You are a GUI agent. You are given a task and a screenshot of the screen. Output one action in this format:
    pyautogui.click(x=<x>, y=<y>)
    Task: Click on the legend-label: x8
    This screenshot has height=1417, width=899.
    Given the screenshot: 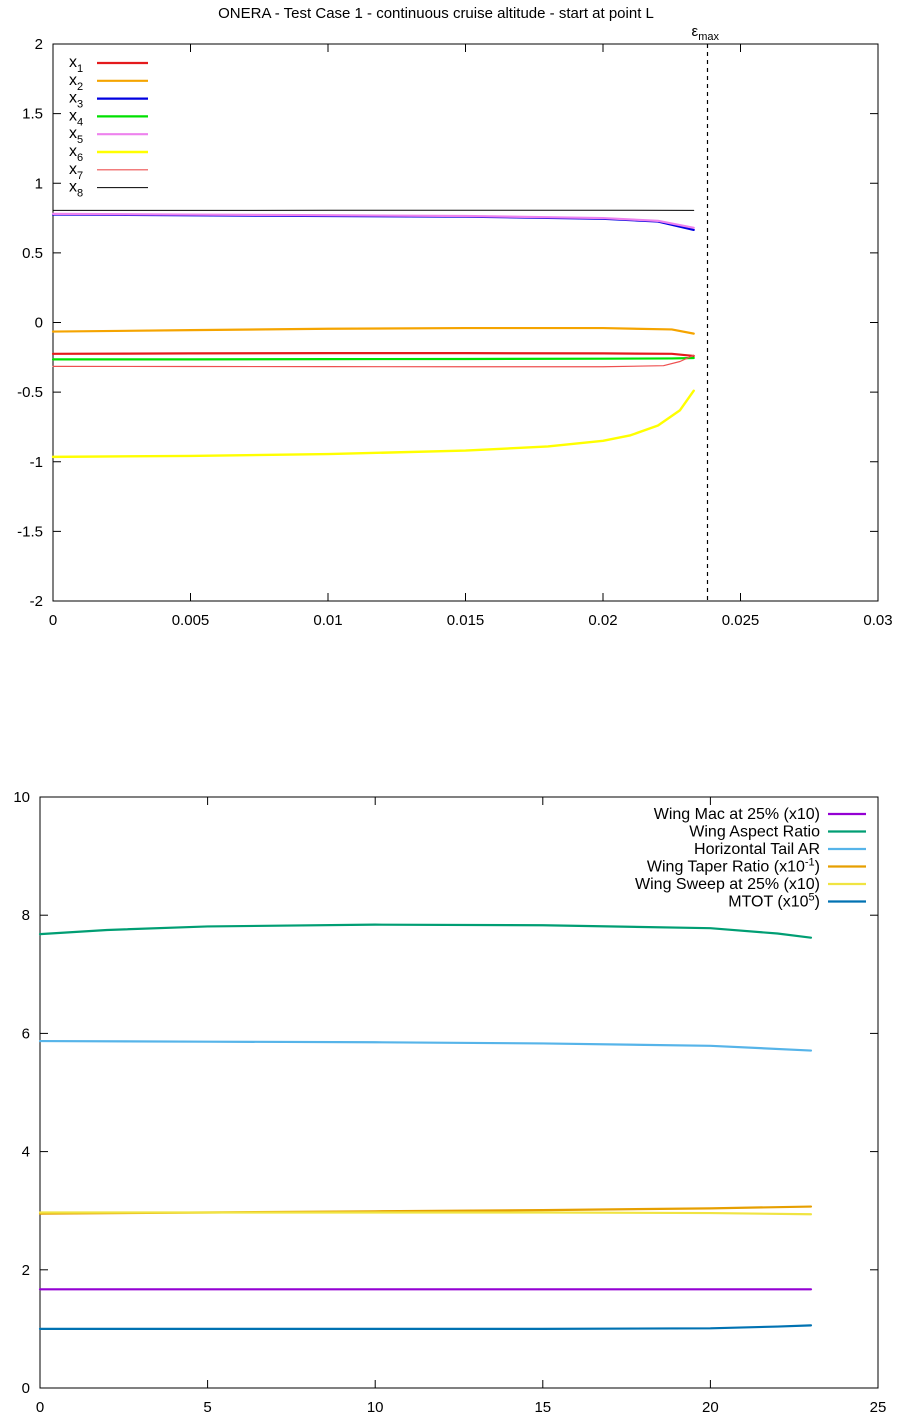 What is the action you would take?
    pyautogui.click(x=76, y=189)
    